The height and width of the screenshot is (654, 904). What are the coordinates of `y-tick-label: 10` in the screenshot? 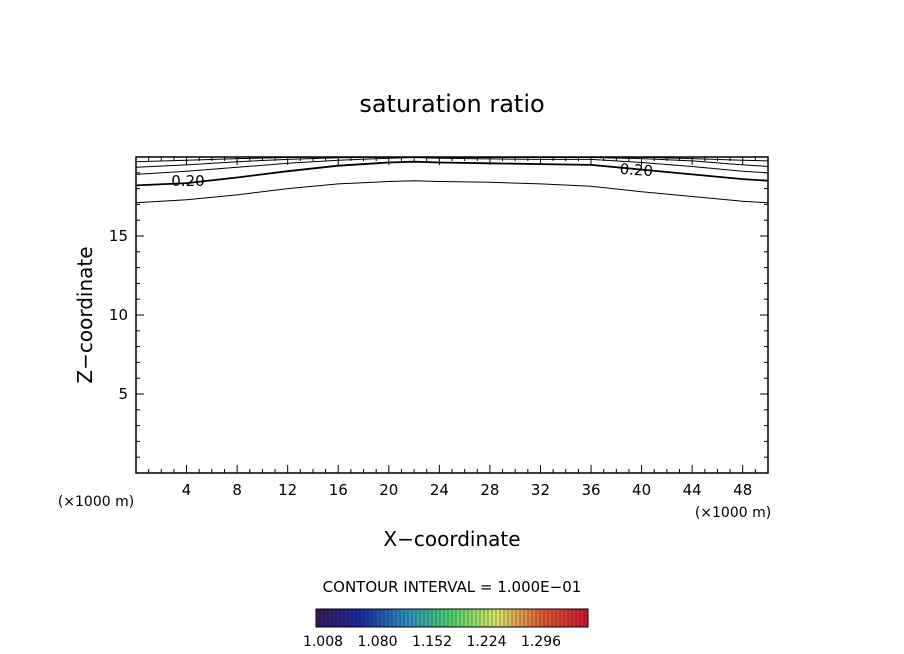 It's located at (118, 315).